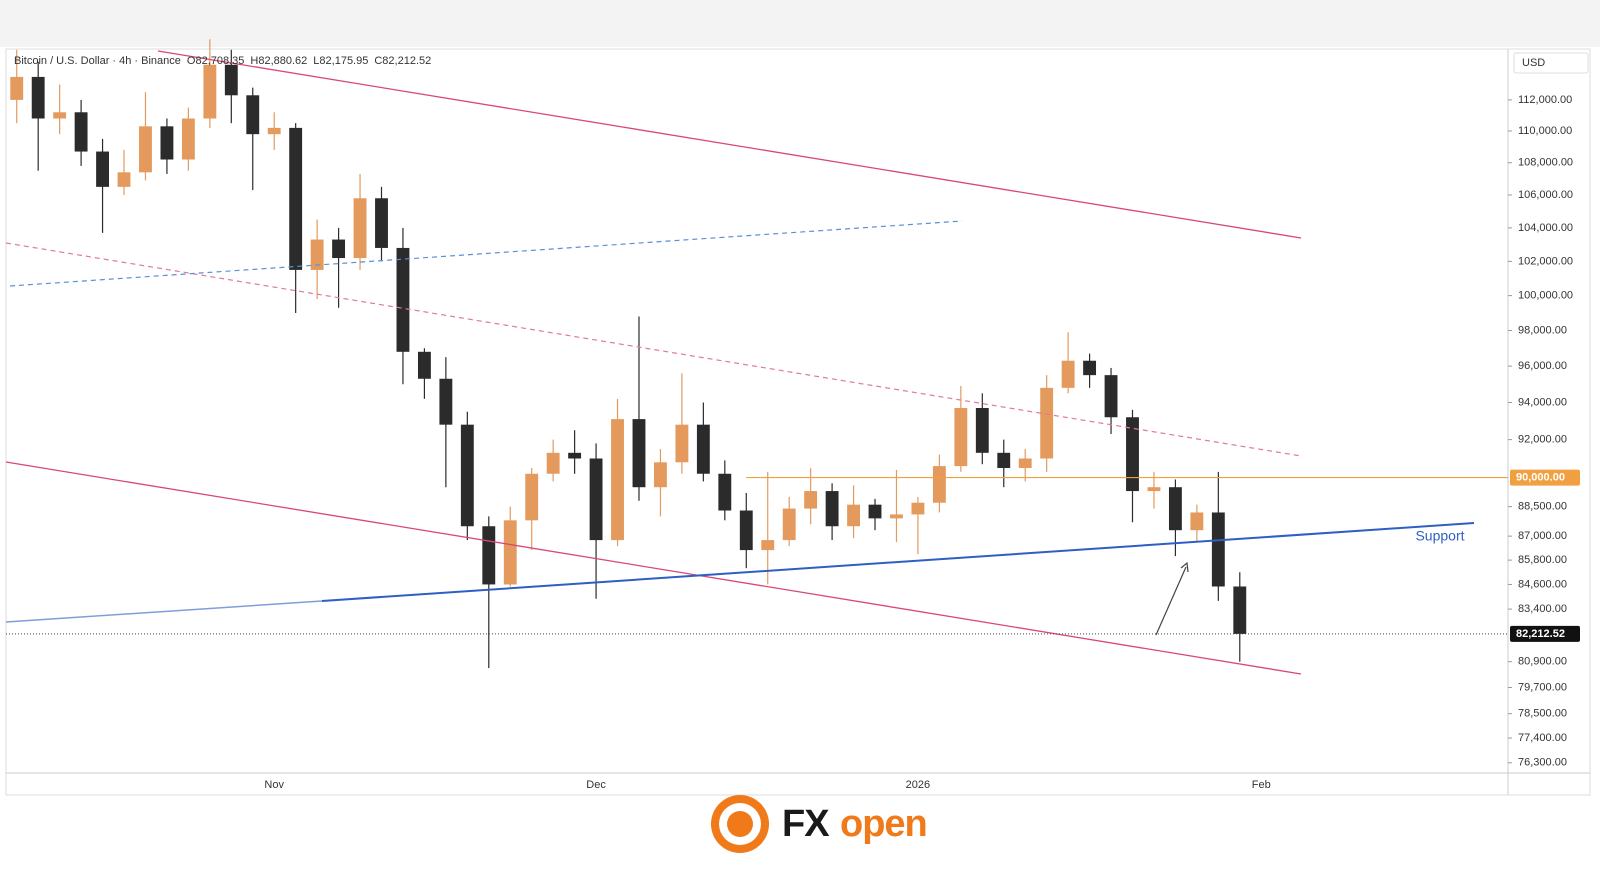 The width and height of the screenshot is (1600, 879). Describe the element at coordinates (1542, 402) in the screenshot. I see `y-tick-label: 94,000.00` at that location.